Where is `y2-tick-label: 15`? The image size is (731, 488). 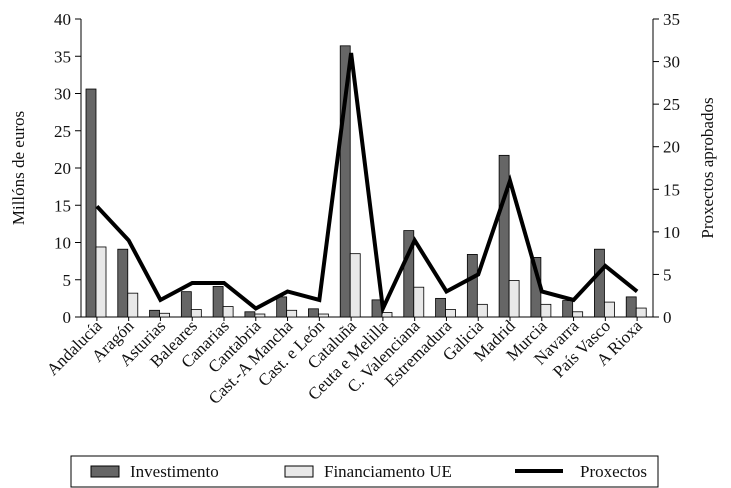 y2-tick-label: 15 is located at coordinates (671, 189).